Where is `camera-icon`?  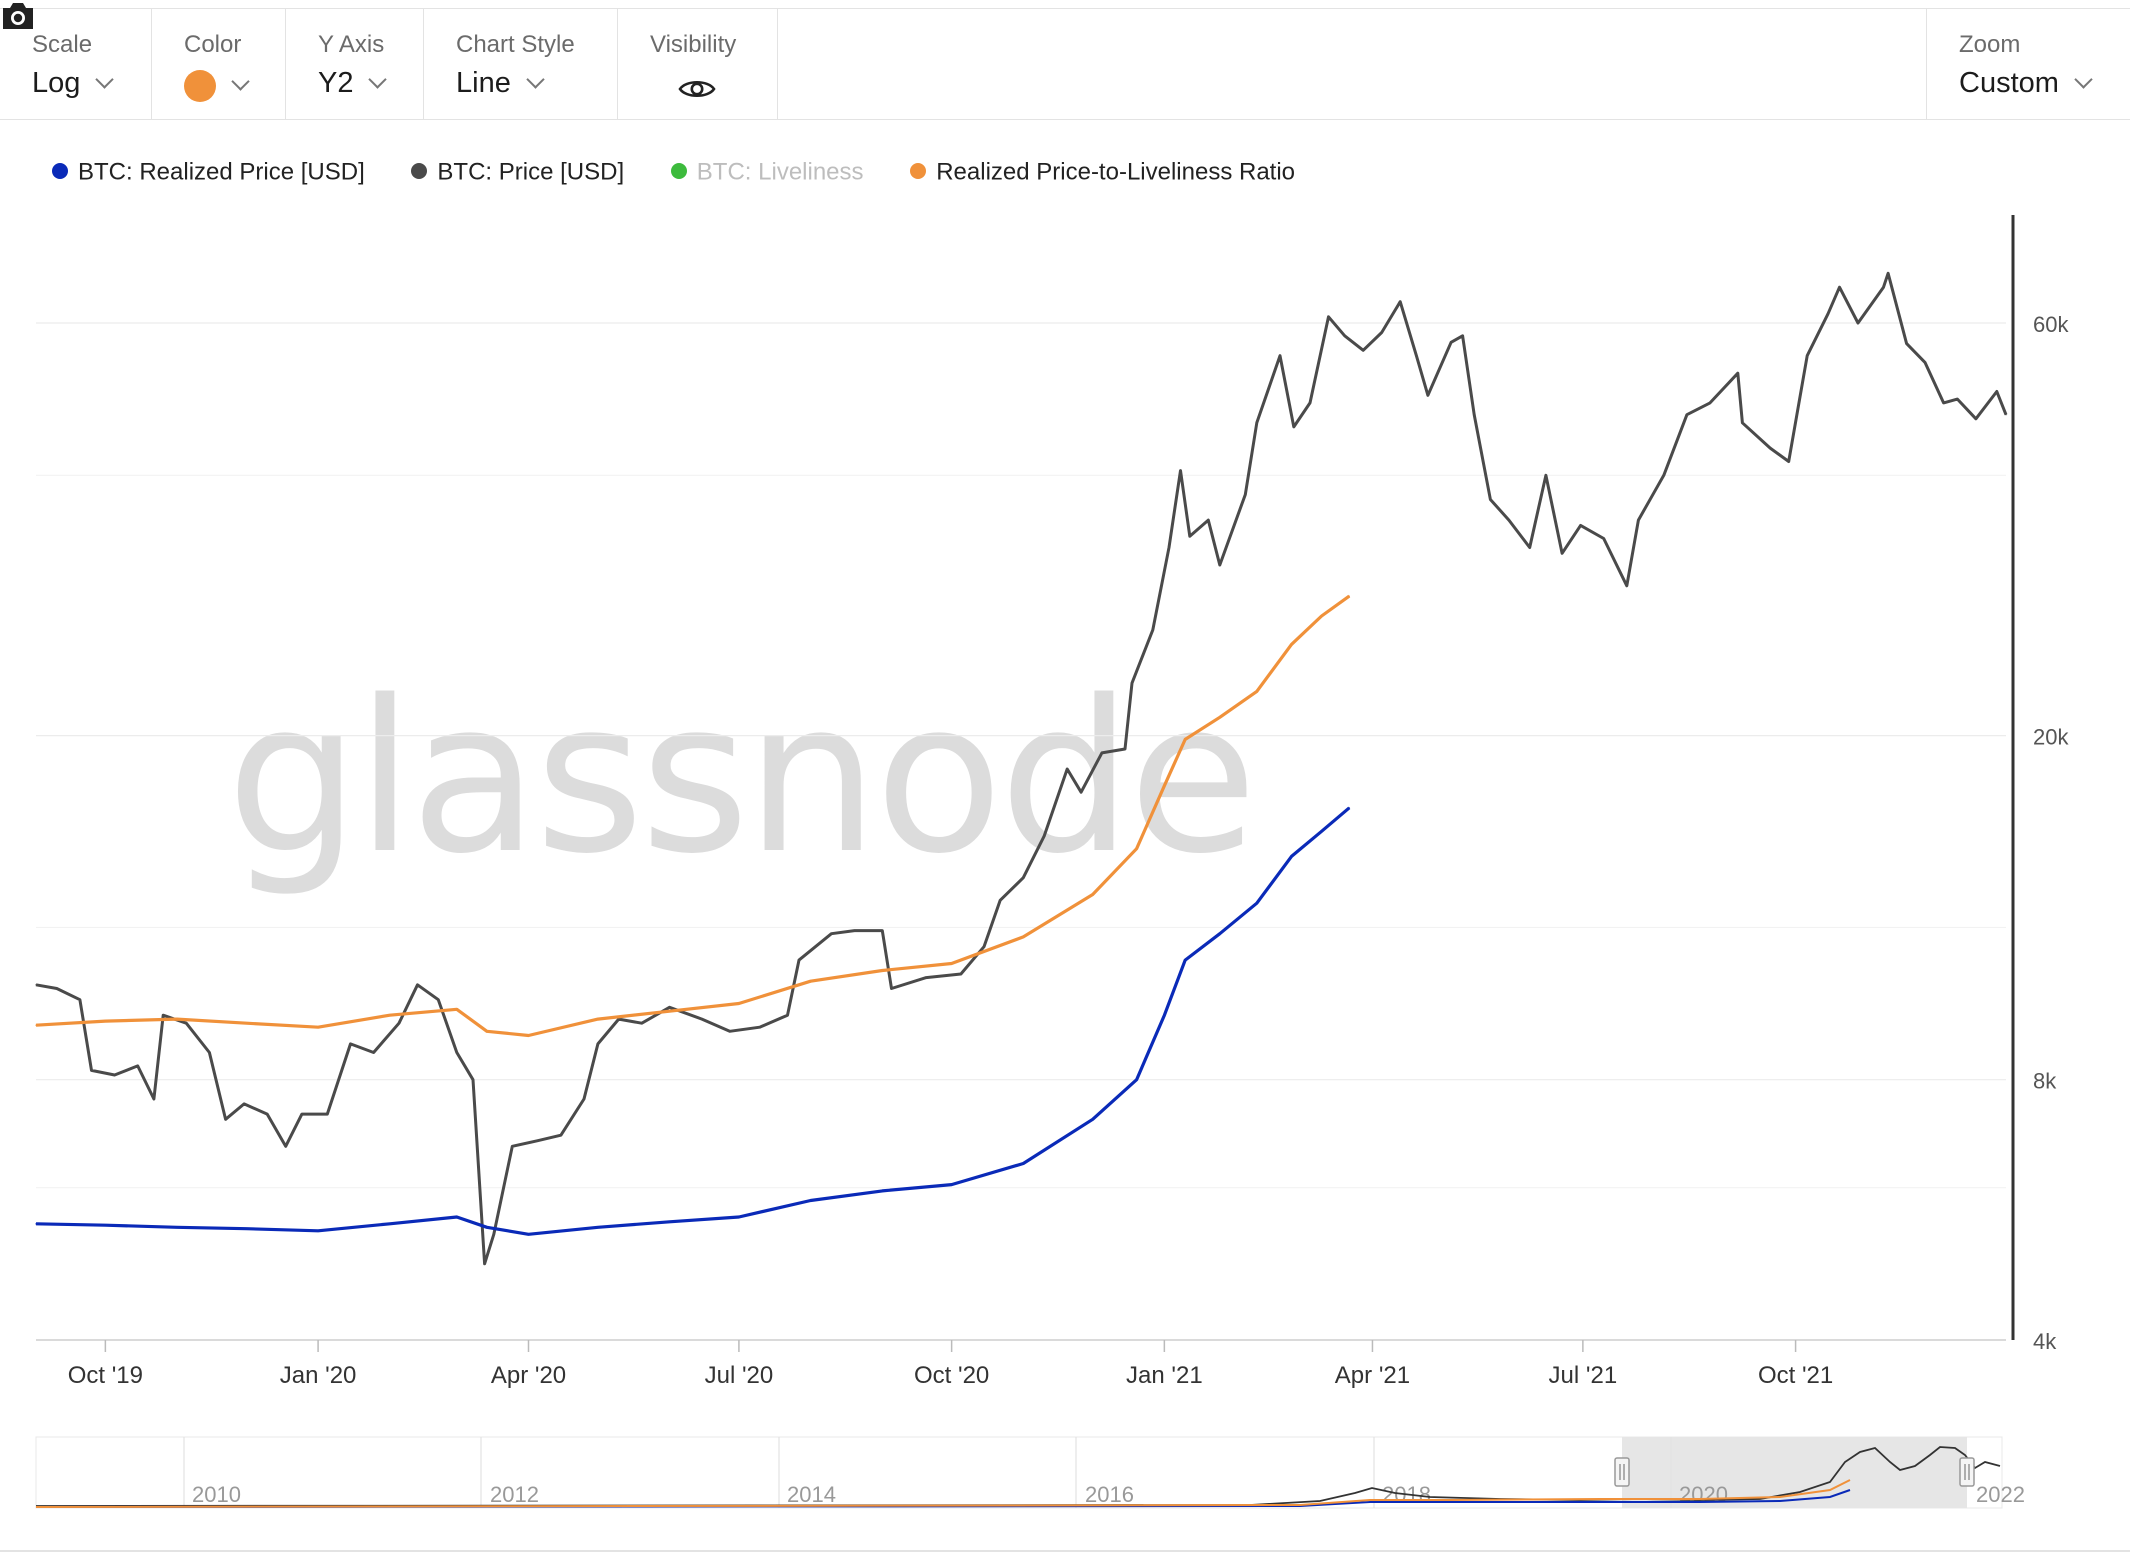
camera-icon is located at coordinates (18, 16).